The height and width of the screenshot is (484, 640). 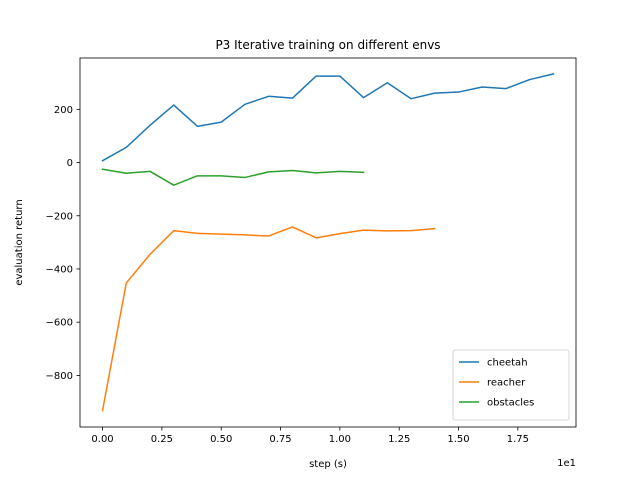 I want to click on legend-label-obstacles: obstacles, so click(x=510, y=403).